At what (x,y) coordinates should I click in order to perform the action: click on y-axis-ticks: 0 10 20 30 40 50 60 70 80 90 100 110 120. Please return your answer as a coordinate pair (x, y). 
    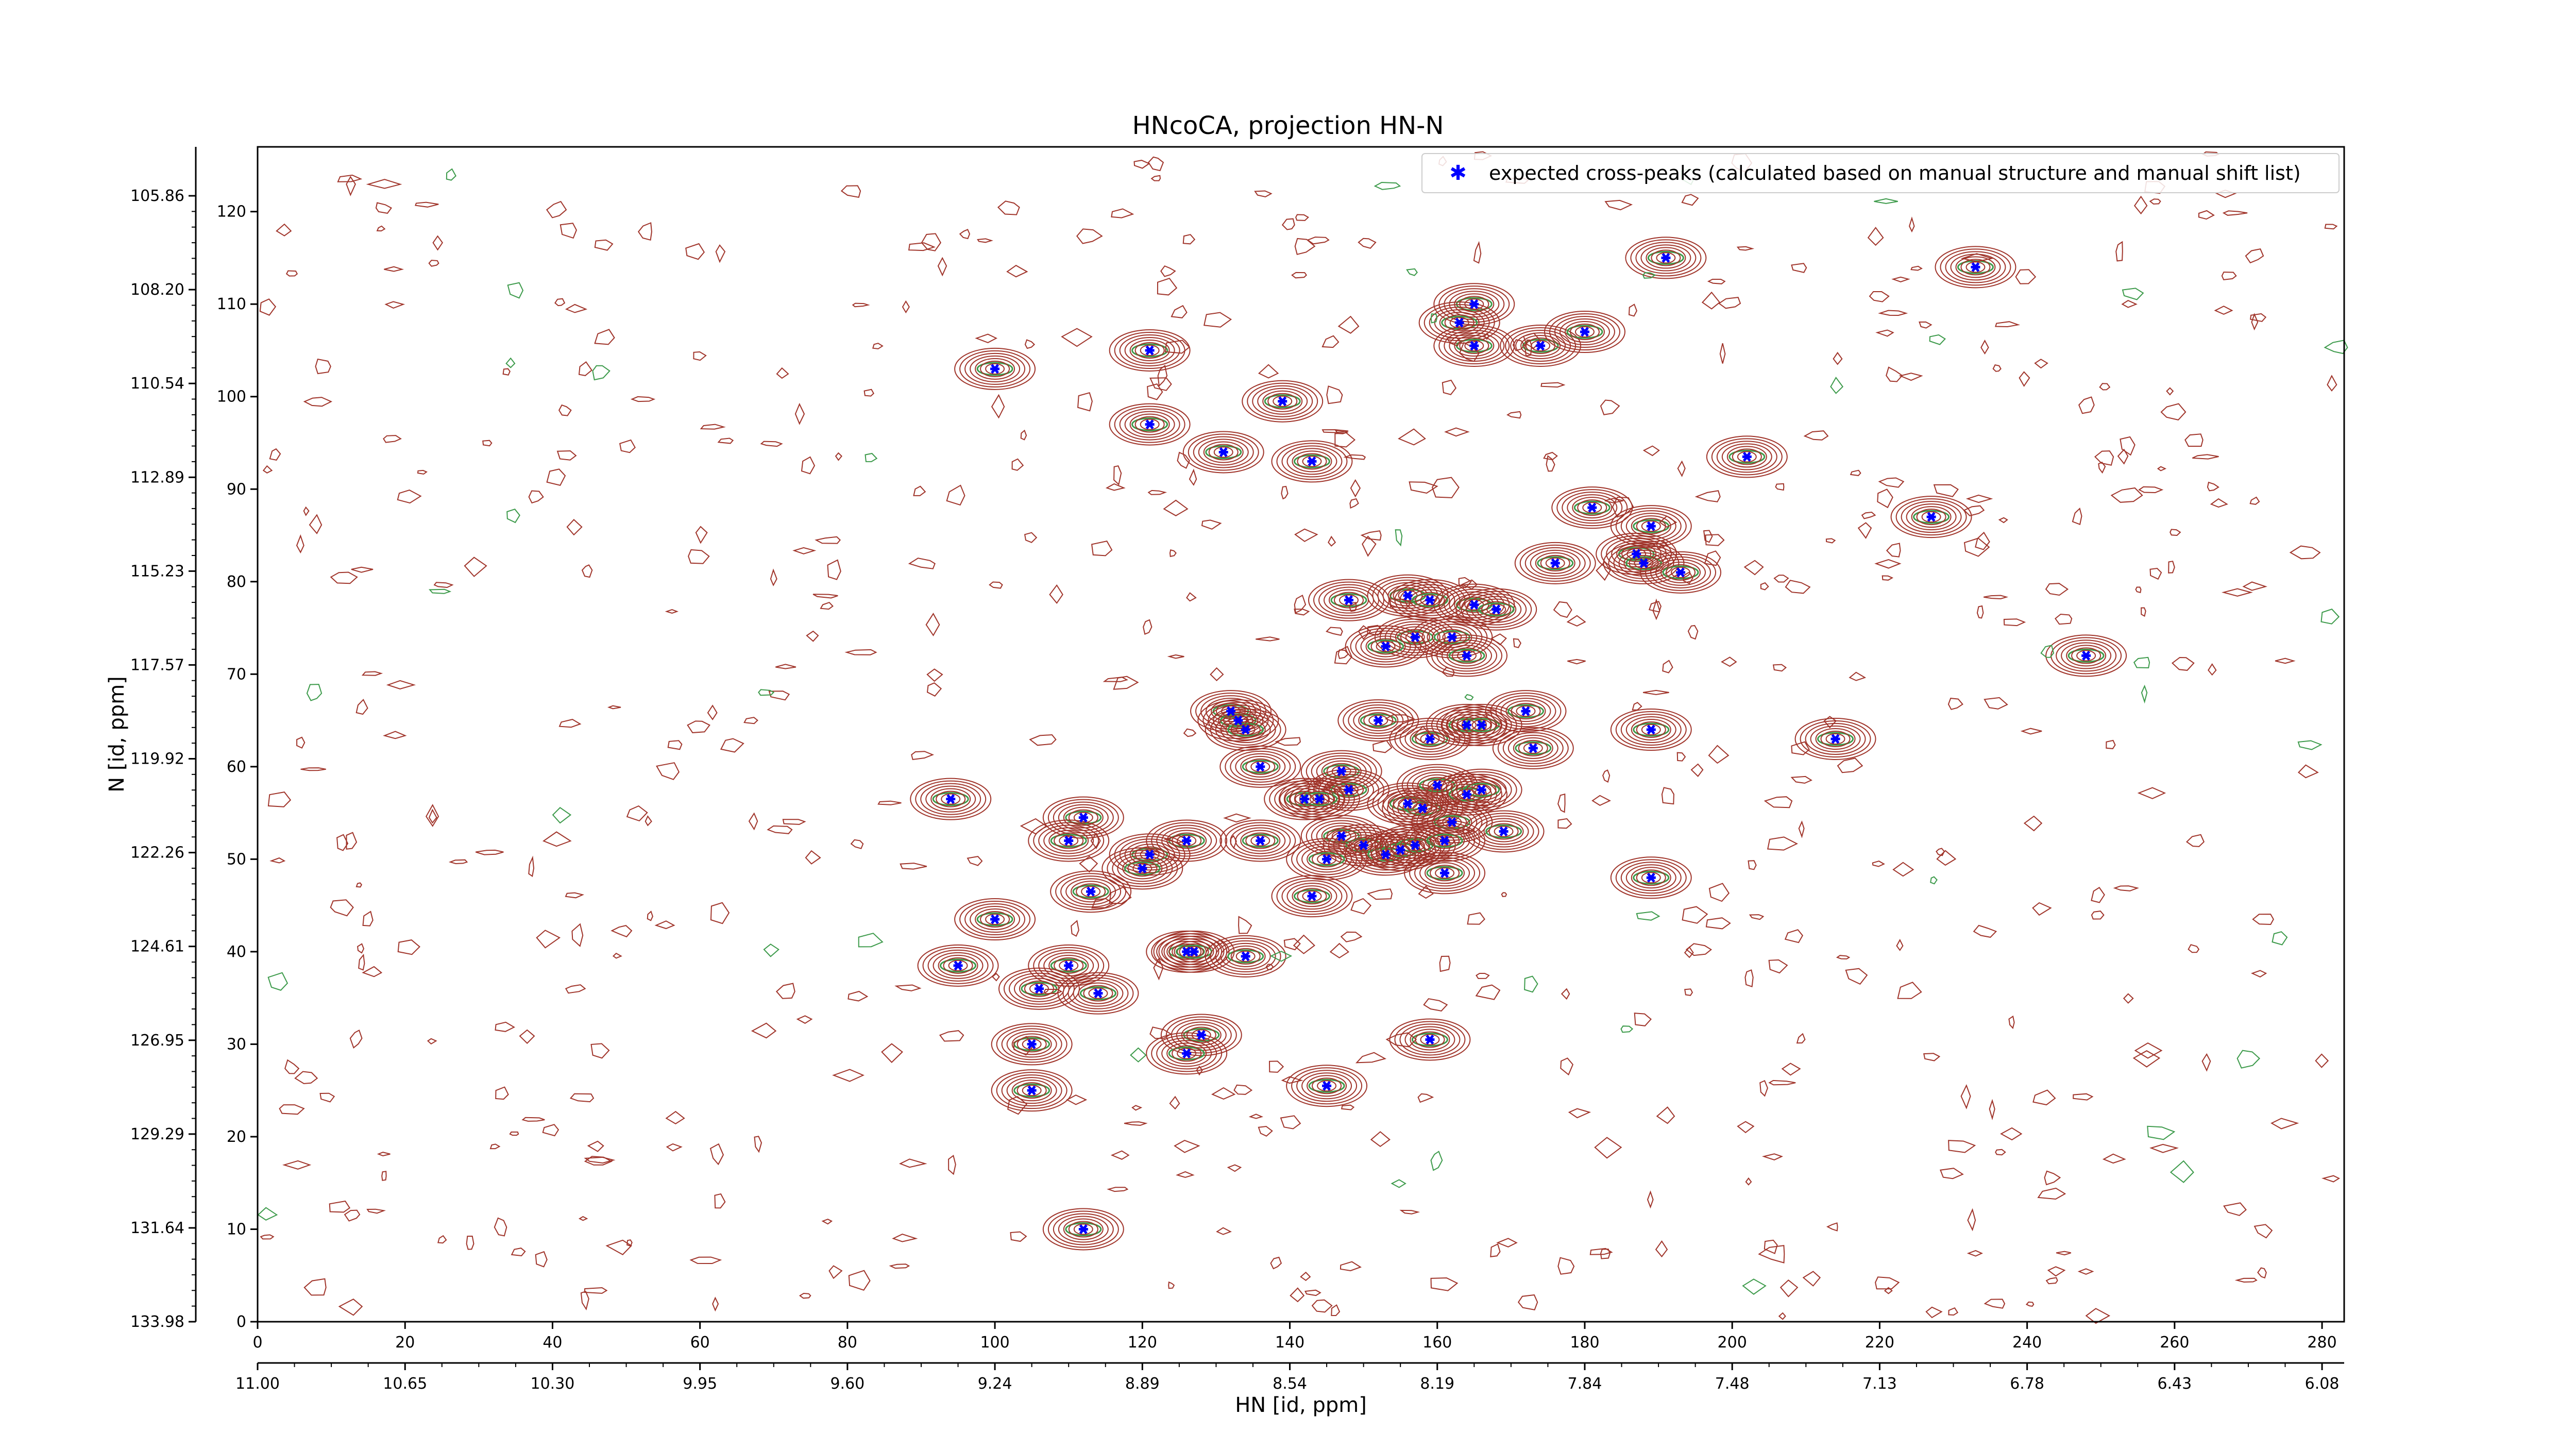
    Looking at the image, I should click on (237, 767).